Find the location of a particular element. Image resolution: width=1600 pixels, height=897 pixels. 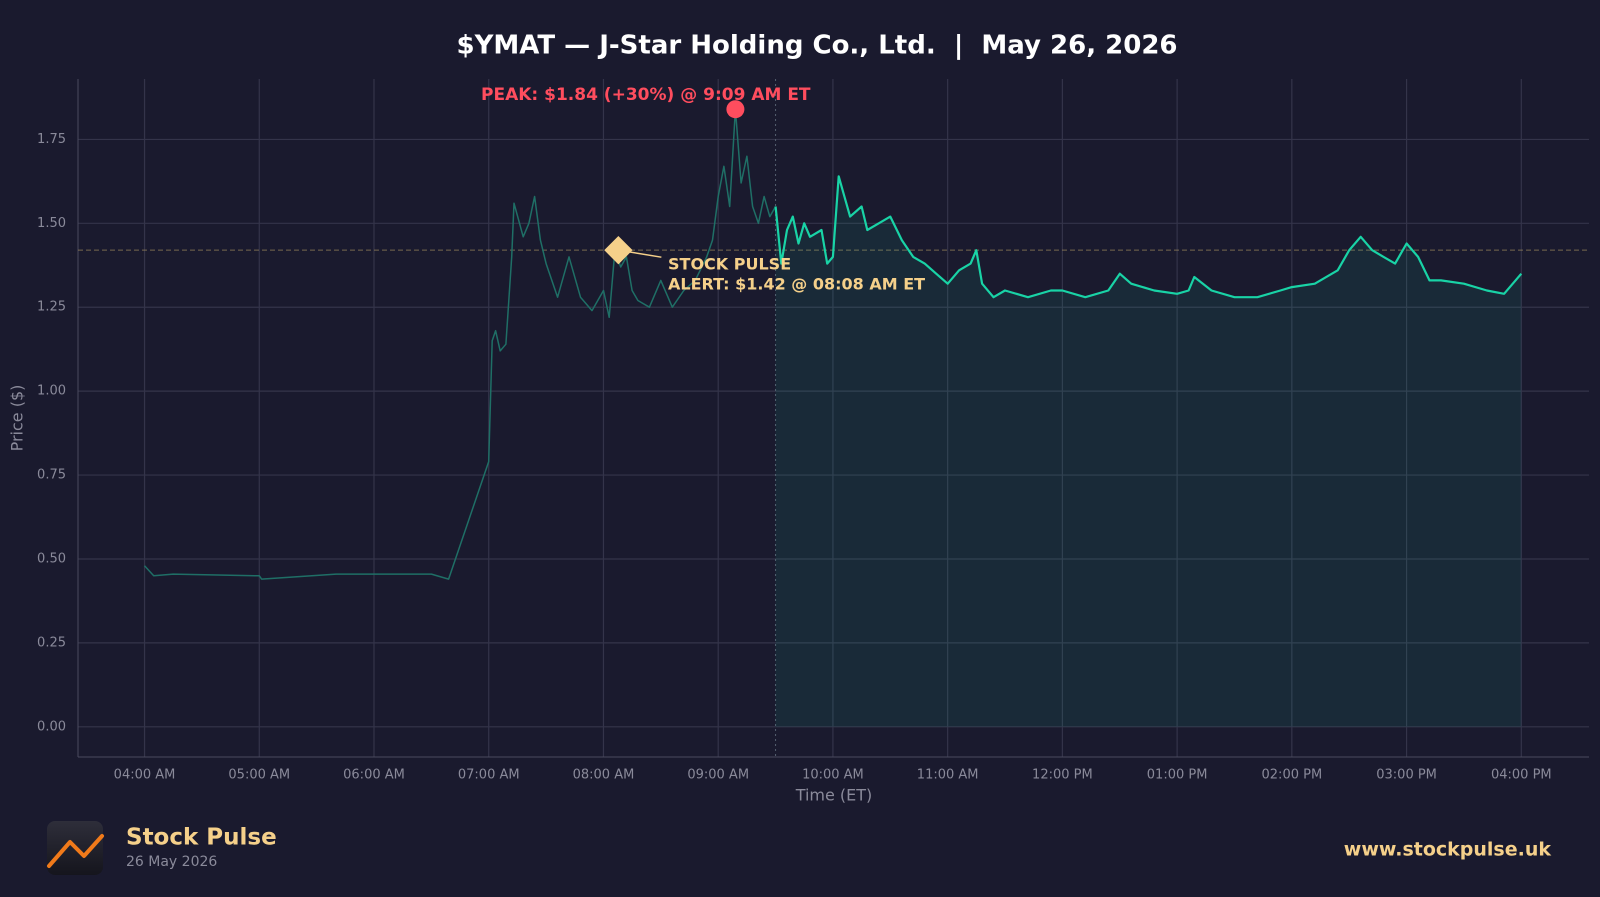

x-axis-label: Time (ET) is located at coordinates (834, 795).